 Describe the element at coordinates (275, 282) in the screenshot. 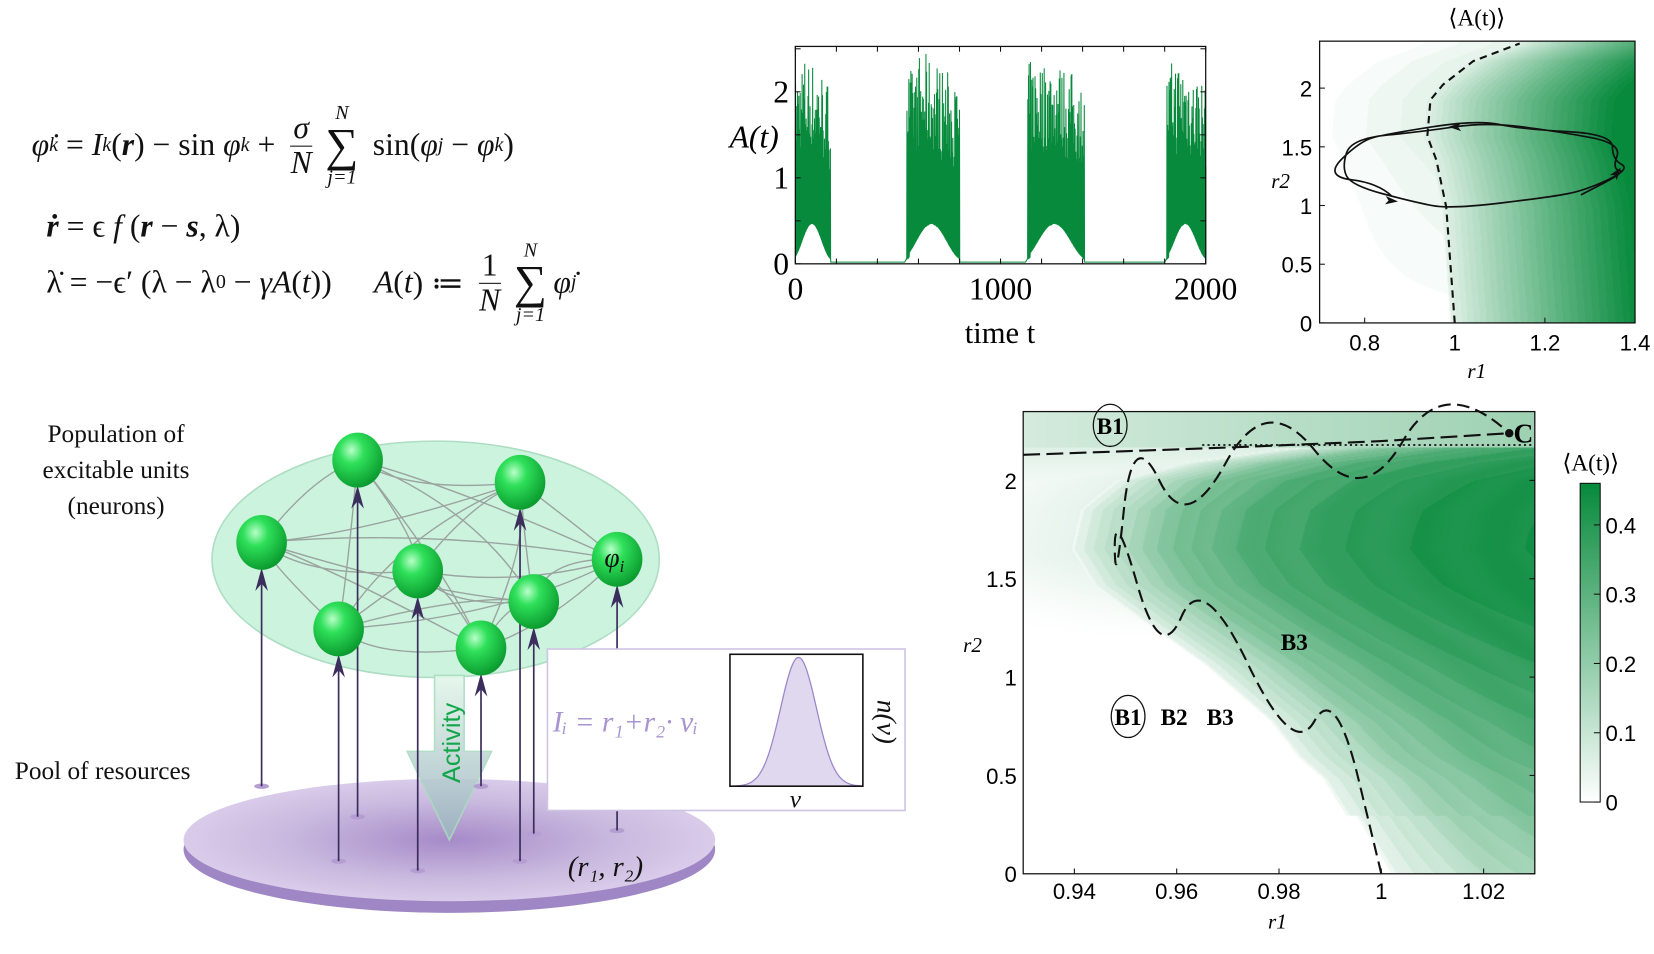

I see `eq-term: γA` at that location.